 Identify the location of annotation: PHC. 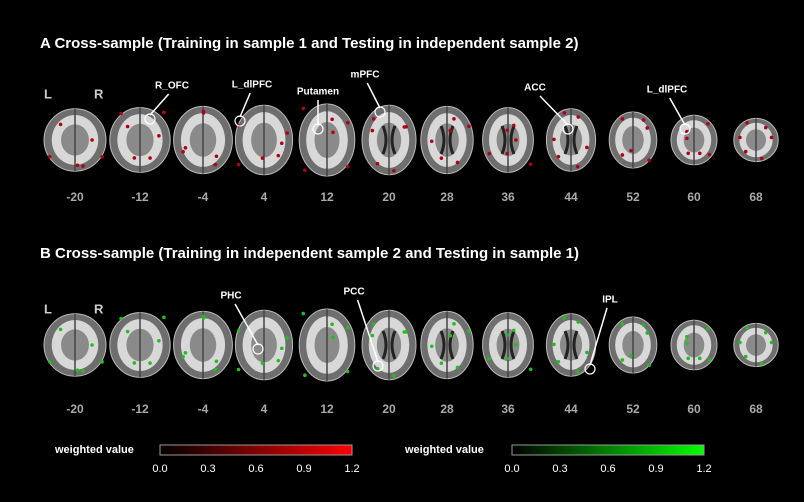
(230, 296).